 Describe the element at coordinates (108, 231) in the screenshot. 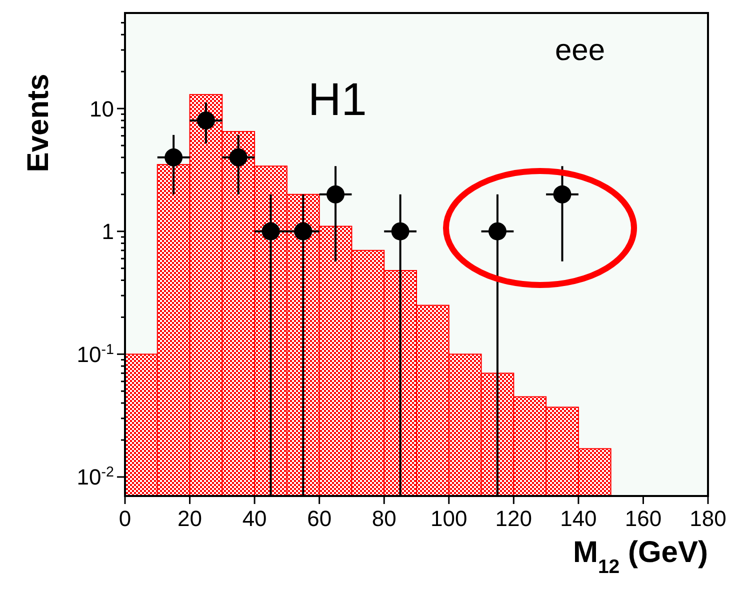

I see `y-tick-label: 1` at that location.